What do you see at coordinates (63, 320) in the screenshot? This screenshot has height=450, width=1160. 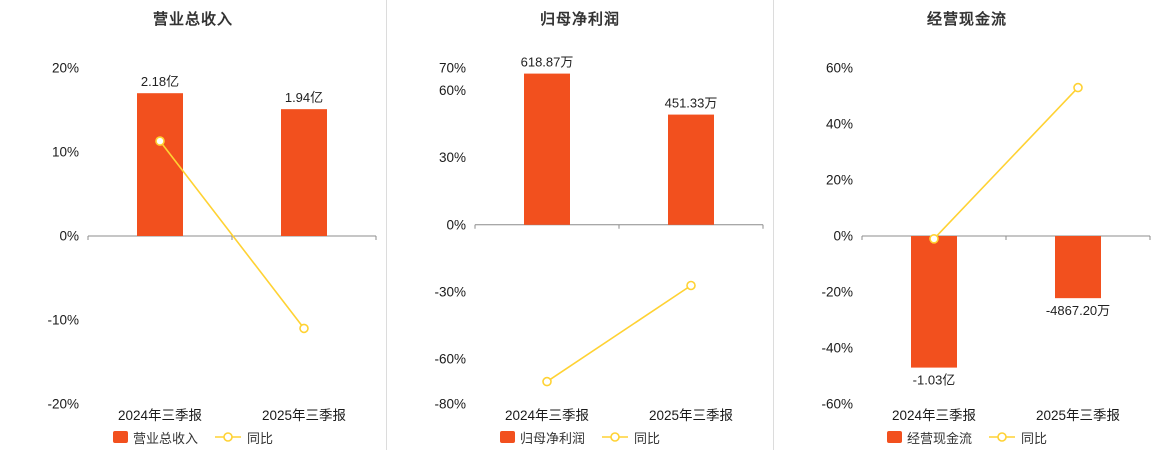 I see `svg-text: -10%` at bounding box center [63, 320].